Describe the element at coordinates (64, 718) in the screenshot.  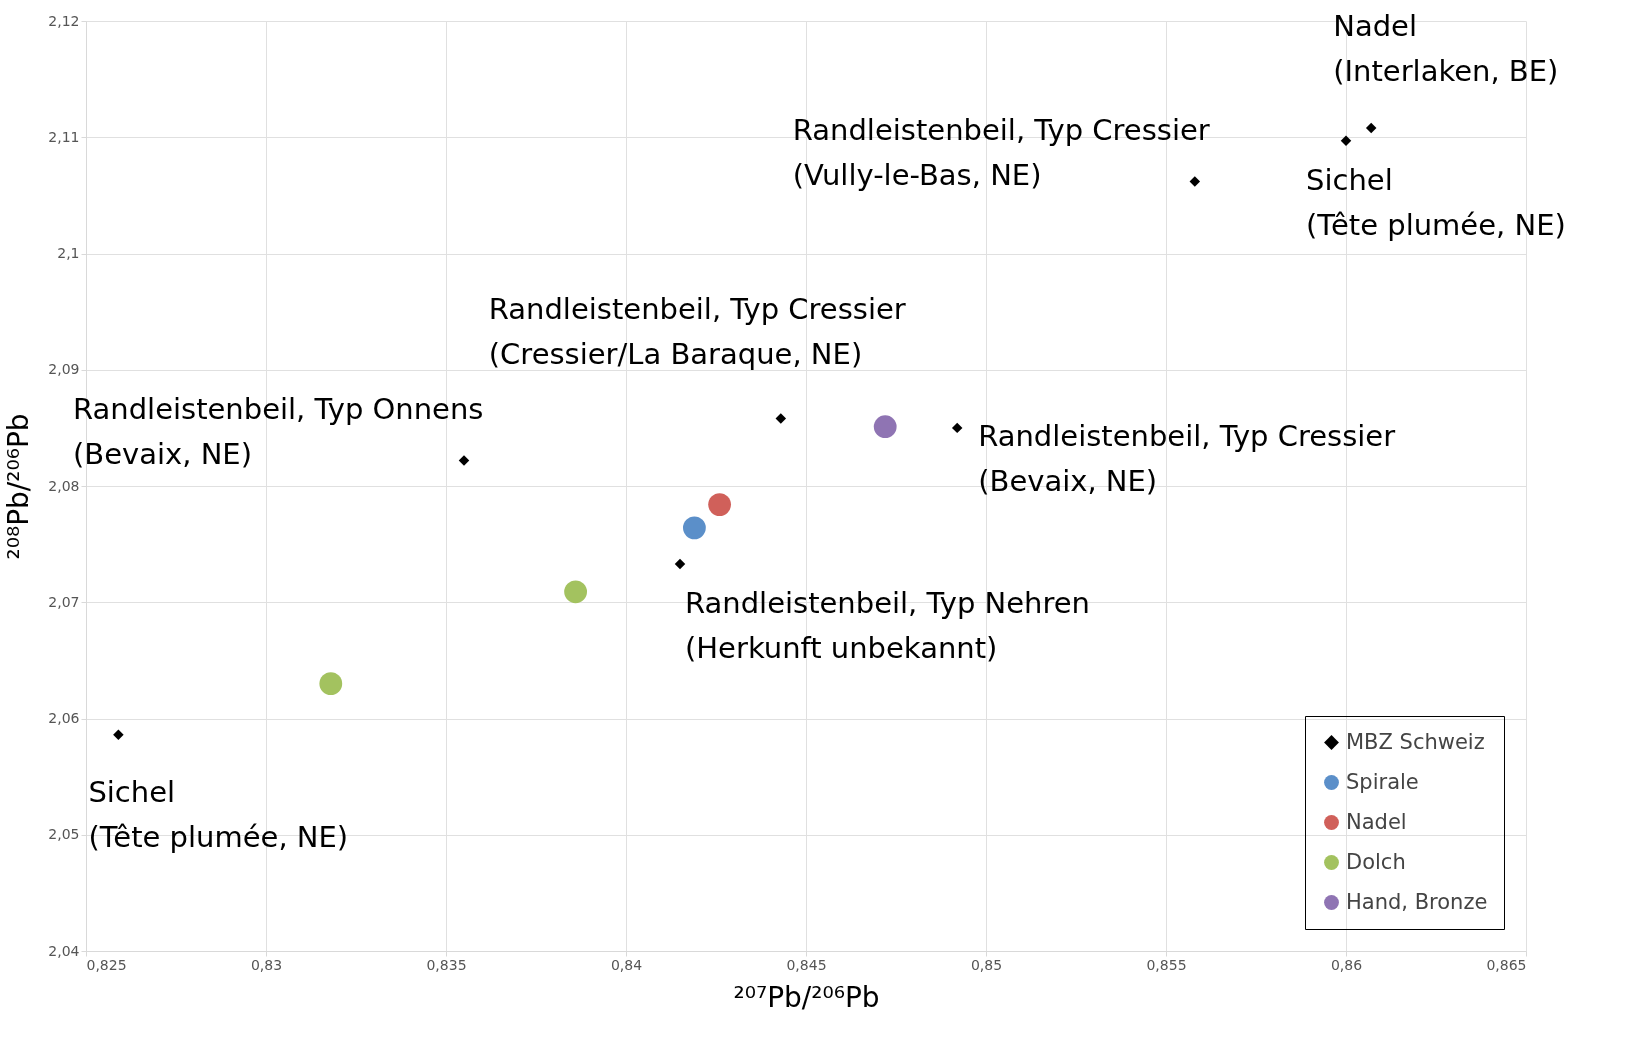
I see `y-tick-label: 2,06` at that location.